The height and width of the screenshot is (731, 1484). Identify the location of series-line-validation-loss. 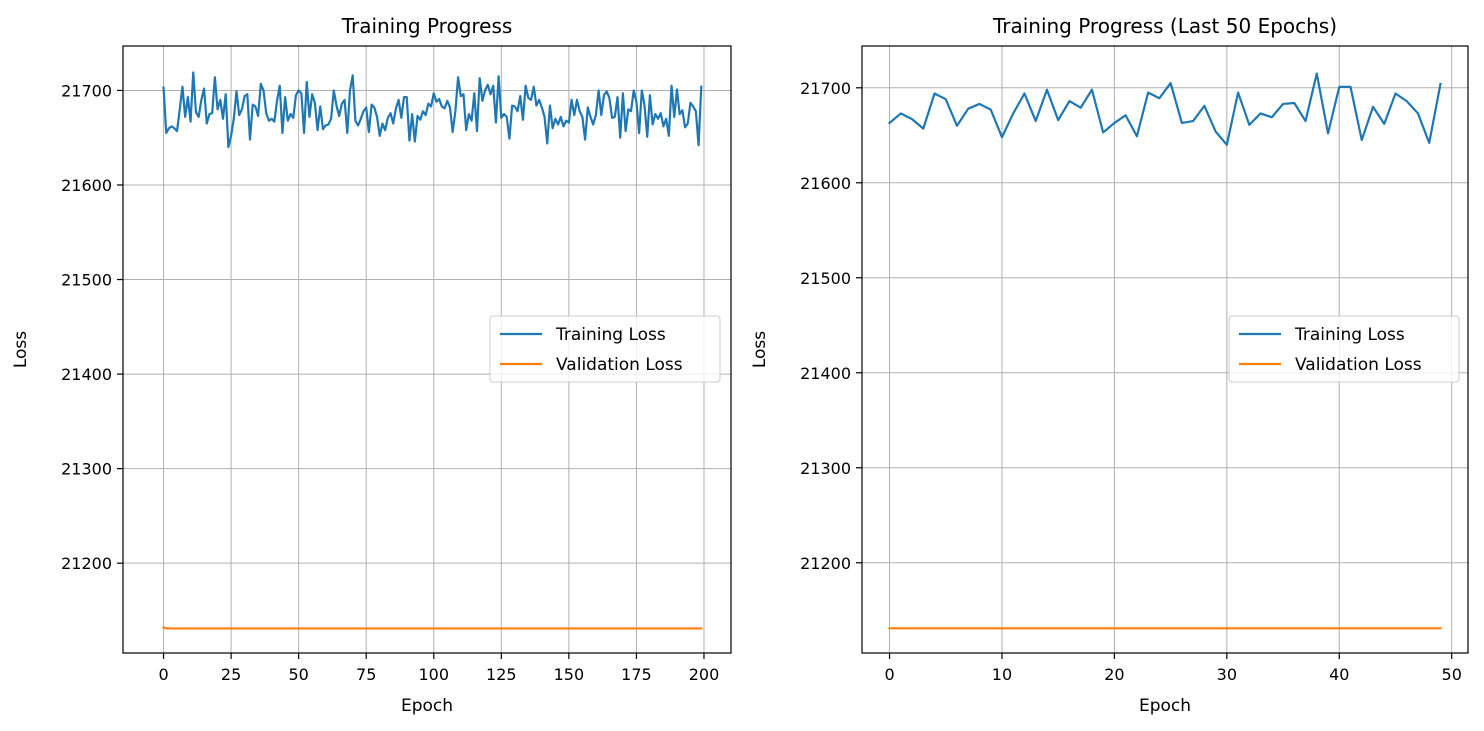
(432, 628).